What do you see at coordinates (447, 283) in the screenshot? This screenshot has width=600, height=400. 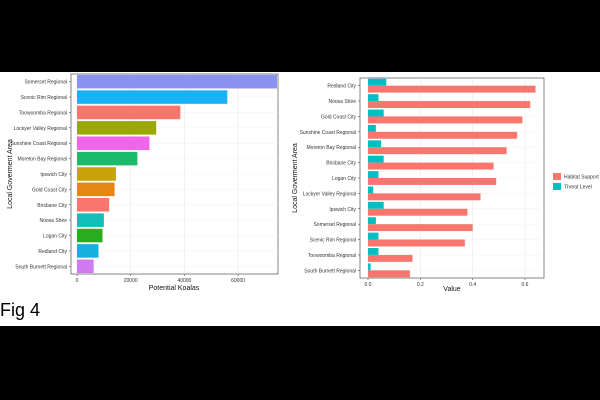 I see `x-tick-labels-2: 0.0 0.2 0.4 0.6` at bounding box center [447, 283].